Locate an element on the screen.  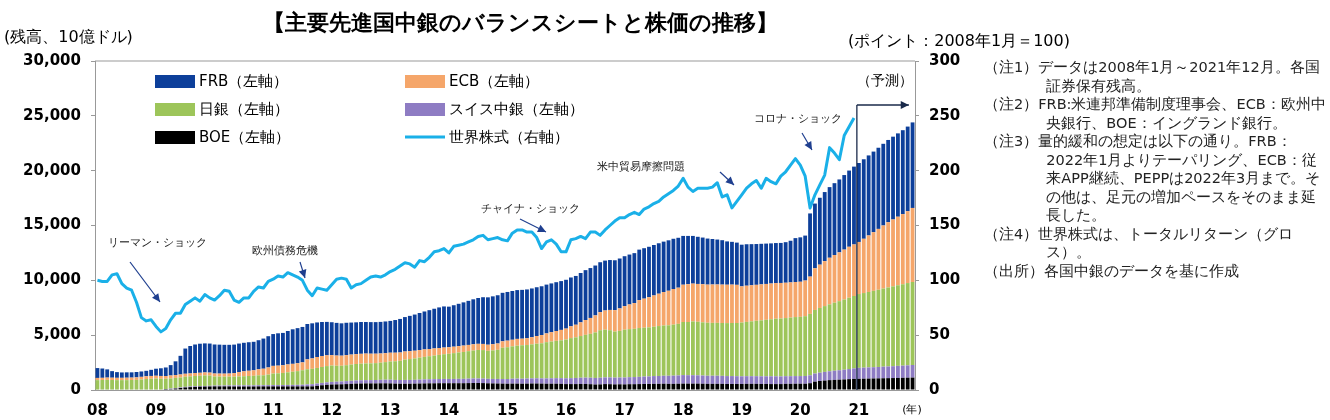
y2-tick-label: 100 is located at coordinates (945, 279).